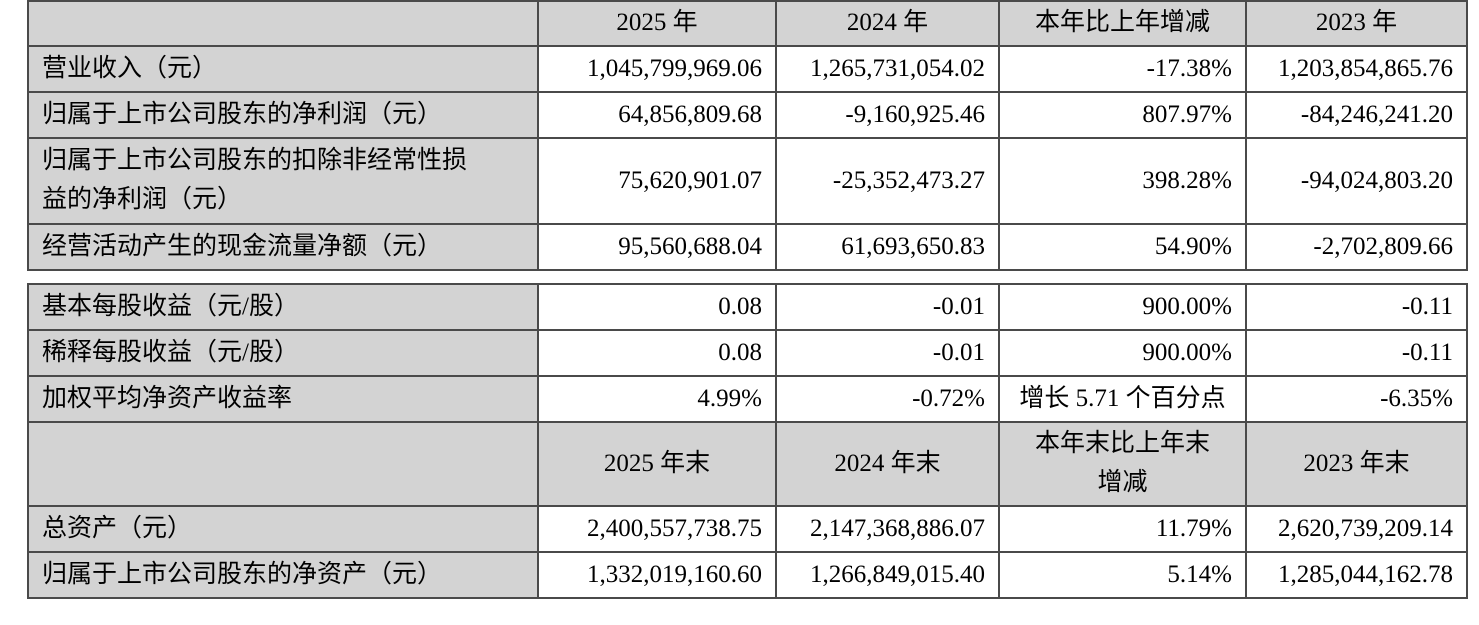 The image size is (1479, 625). What do you see at coordinates (657, 575) in the screenshot?
I see `value-2025: 1,332,019,160.60` at bounding box center [657, 575].